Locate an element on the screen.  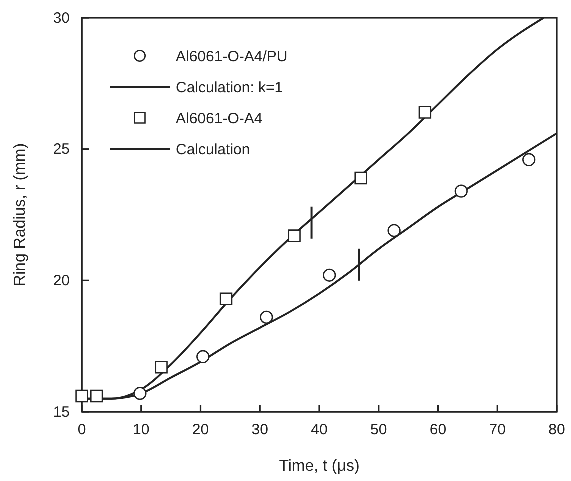
legend-label: Calculation: k=1 is located at coordinates (230, 87).